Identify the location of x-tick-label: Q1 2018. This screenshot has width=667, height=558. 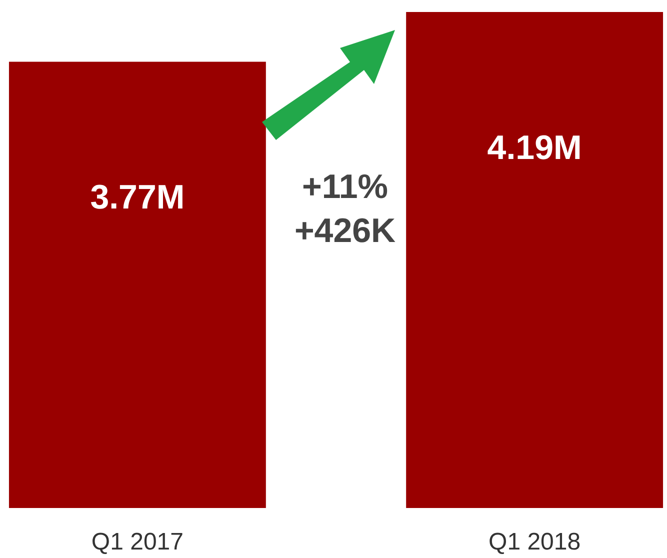
(534, 542).